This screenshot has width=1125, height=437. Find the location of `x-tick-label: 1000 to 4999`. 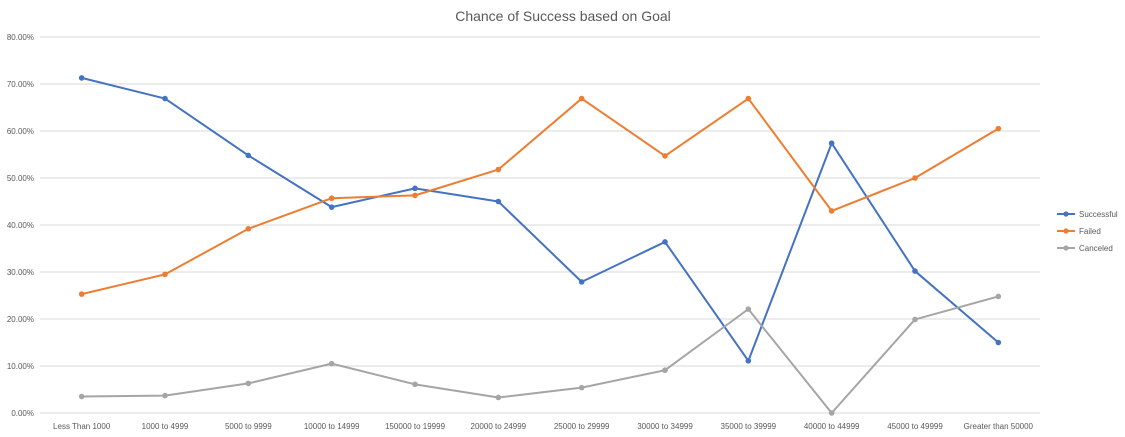

x-tick-label: 1000 to 4999 is located at coordinates (165, 426).